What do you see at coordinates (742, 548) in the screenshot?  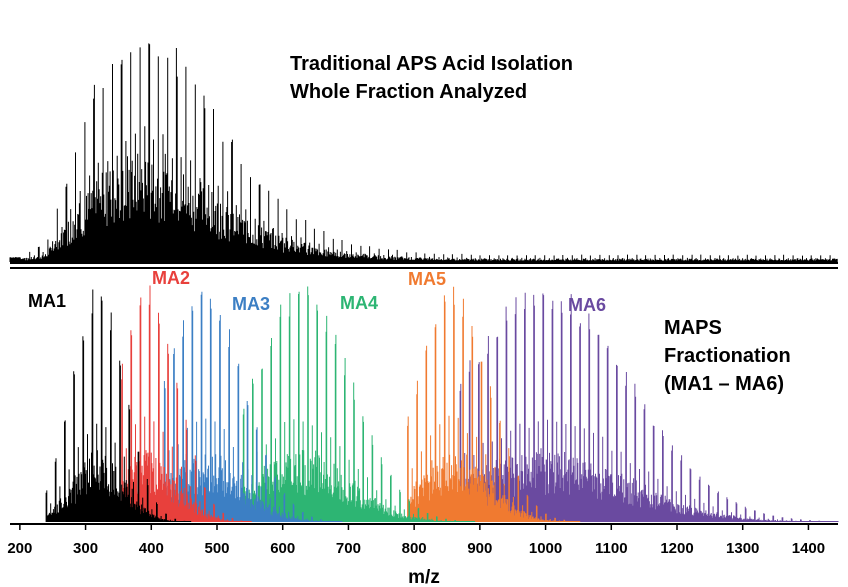 I see `x-tick-label-1300: 1300` at bounding box center [742, 548].